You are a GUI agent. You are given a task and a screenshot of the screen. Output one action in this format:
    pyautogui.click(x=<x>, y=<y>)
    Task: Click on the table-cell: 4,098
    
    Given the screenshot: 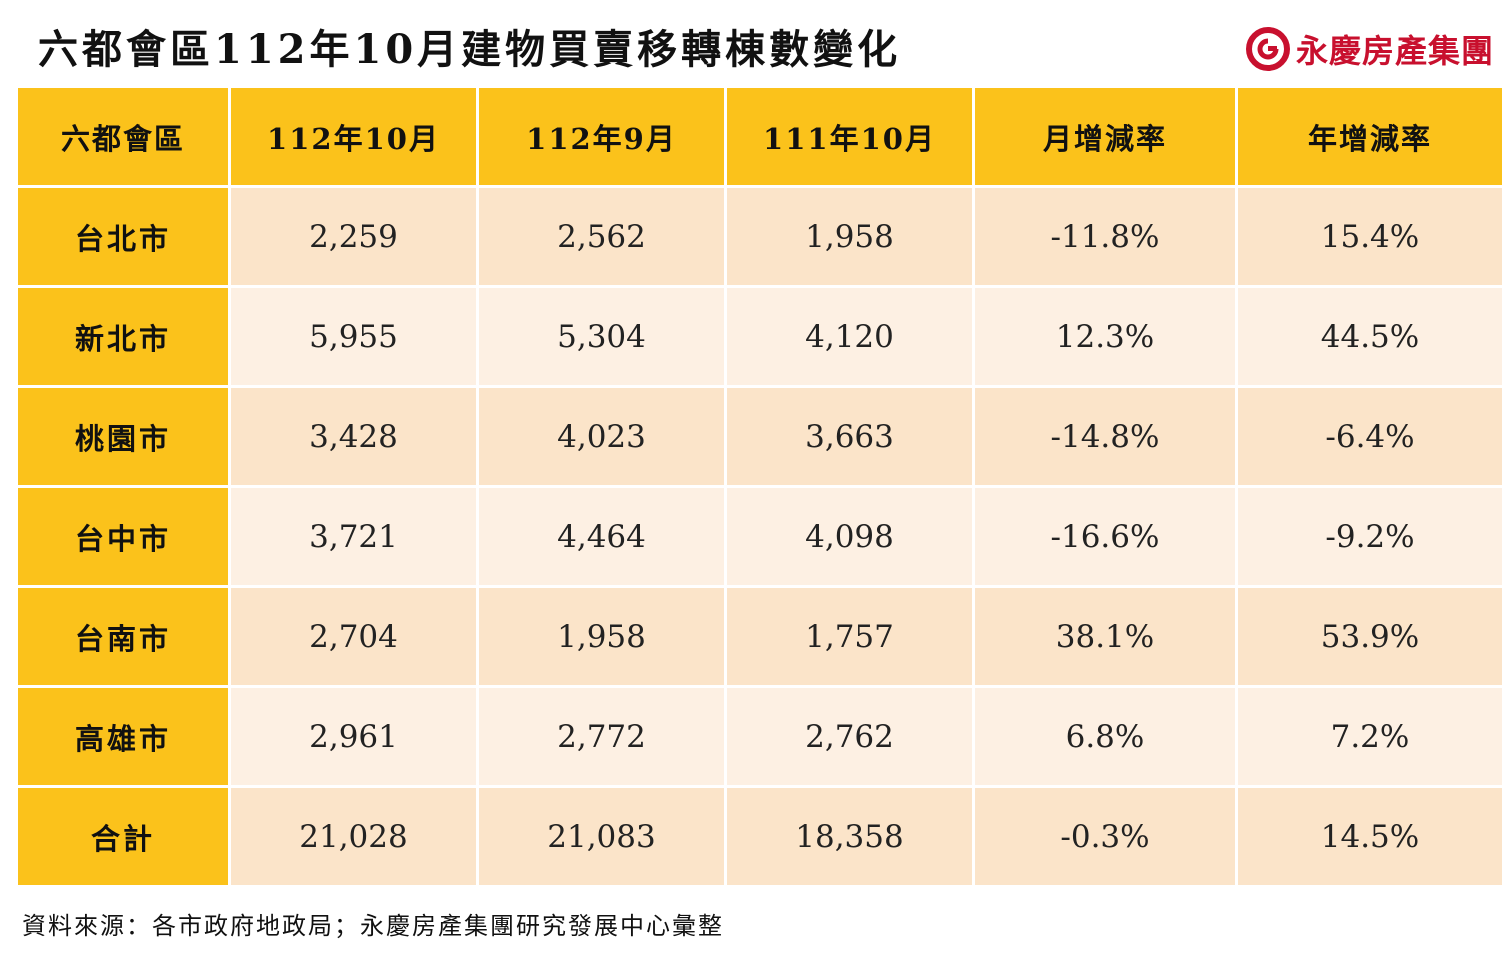 What is the action you would take?
    pyautogui.click(x=851, y=538)
    